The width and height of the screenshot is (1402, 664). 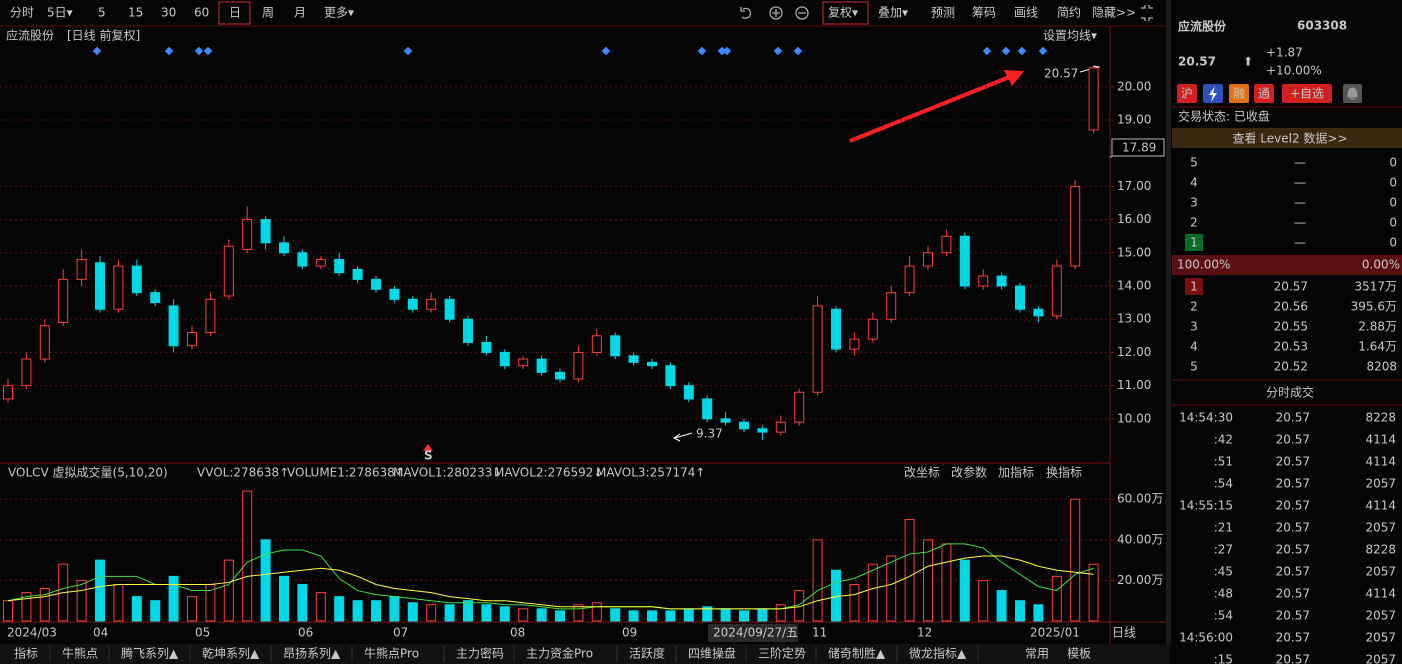 I want to click on trade-time: :42, so click(x=1223, y=440).